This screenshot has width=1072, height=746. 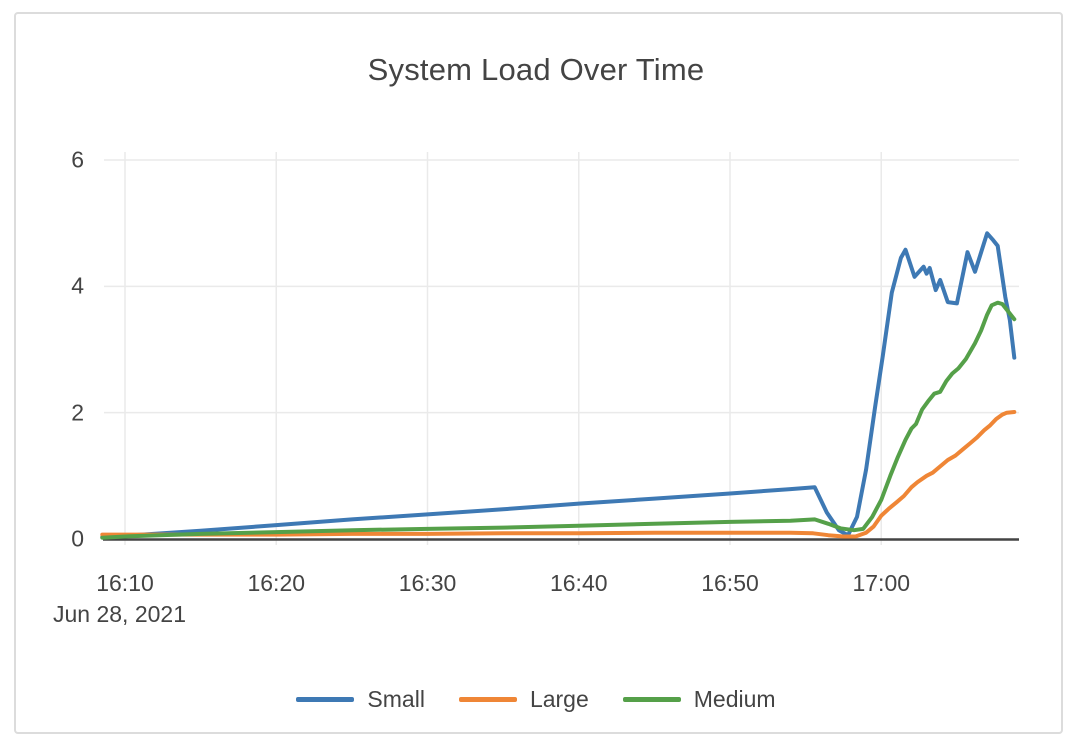 I want to click on y-tick-label-0: 0, so click(x=77, y=538).